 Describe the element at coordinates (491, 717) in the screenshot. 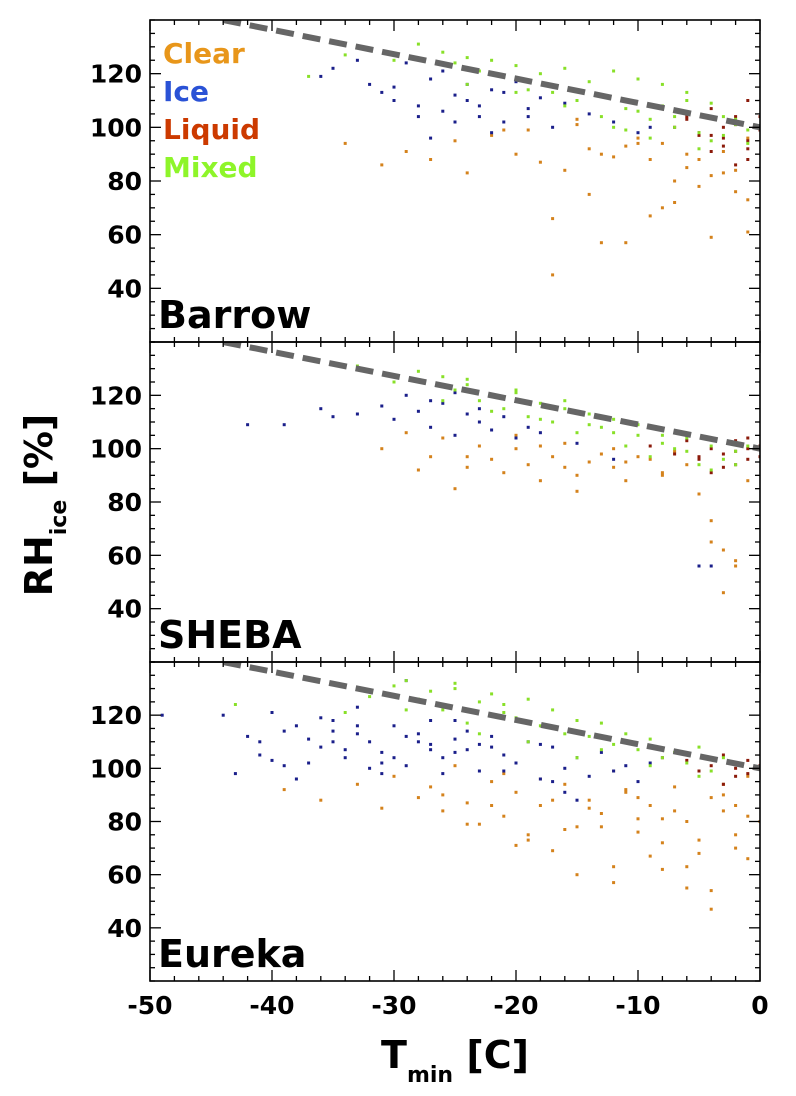

I see `reference-line` at that location.